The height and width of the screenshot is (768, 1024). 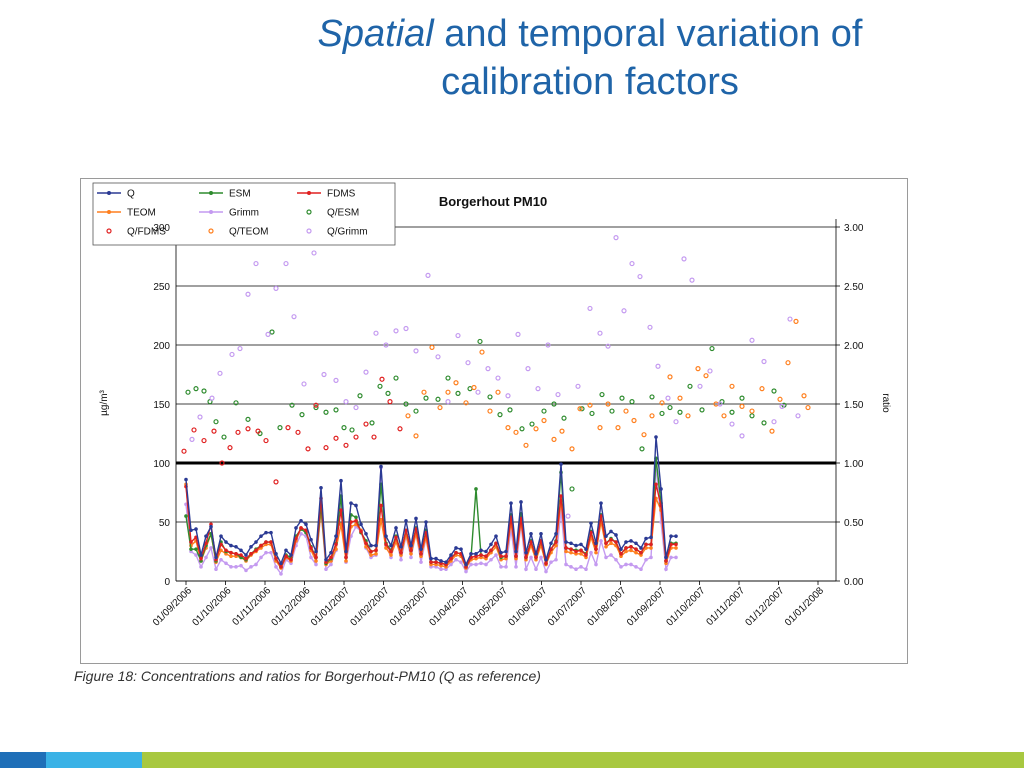 What do you see at coordinates (854, 464) in the screenshot?
I see `y2-tick-label: 1.00` at bounding box center [854, 464].